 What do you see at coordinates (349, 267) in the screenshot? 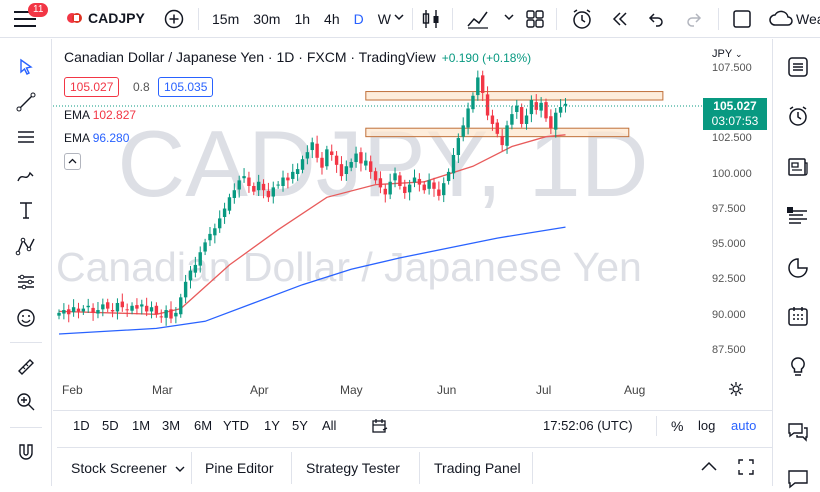
I see `watermark-name: Canadian Dollar / Japanese Yen` at bounding box center [349, 267].